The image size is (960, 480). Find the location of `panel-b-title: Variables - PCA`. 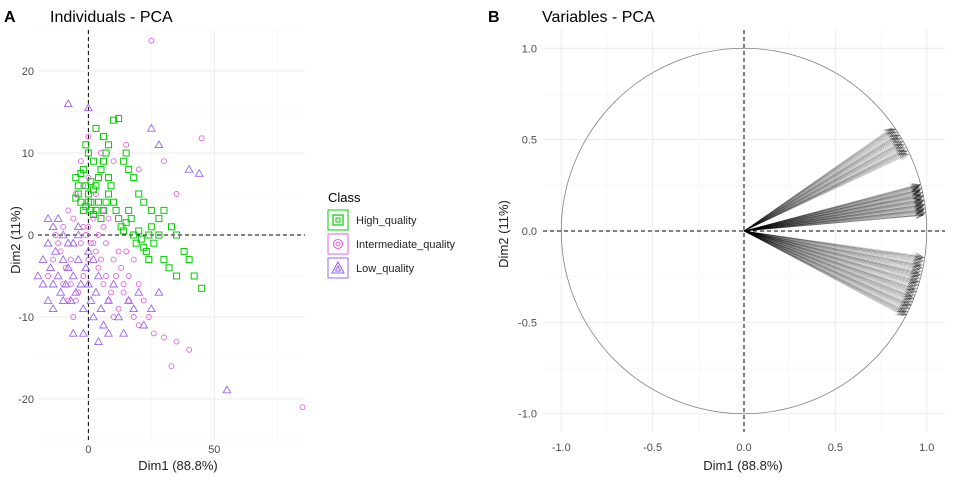

panel-b-title: Variables - PCA is located at coordinates (598, 17).